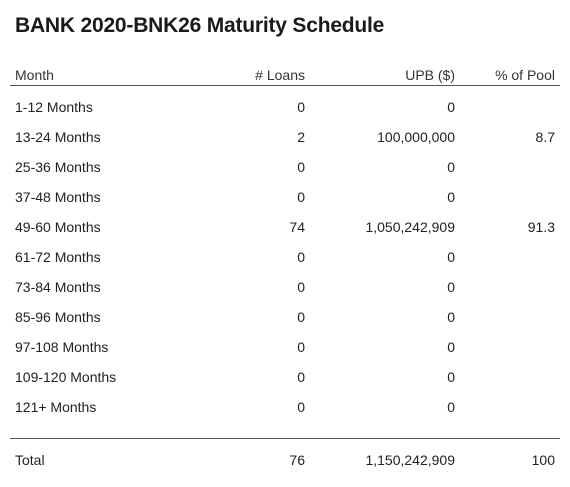 The width and height of the screenshot is (570, 487). Describe the element at coordinates (200, 25) in the screenshot. I see `page-title: BANK 2020-BNK26 Maturity Schedule` at that location.